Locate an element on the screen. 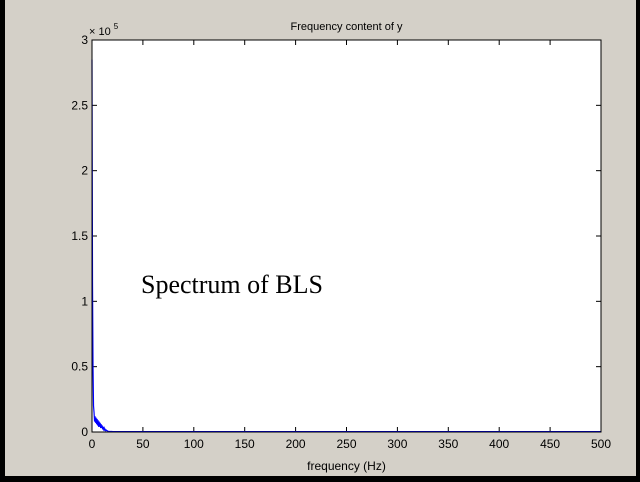 This screenshot has height=482, width=640. y-multiplier-base: × 10 is located at coordinates (100, 32).